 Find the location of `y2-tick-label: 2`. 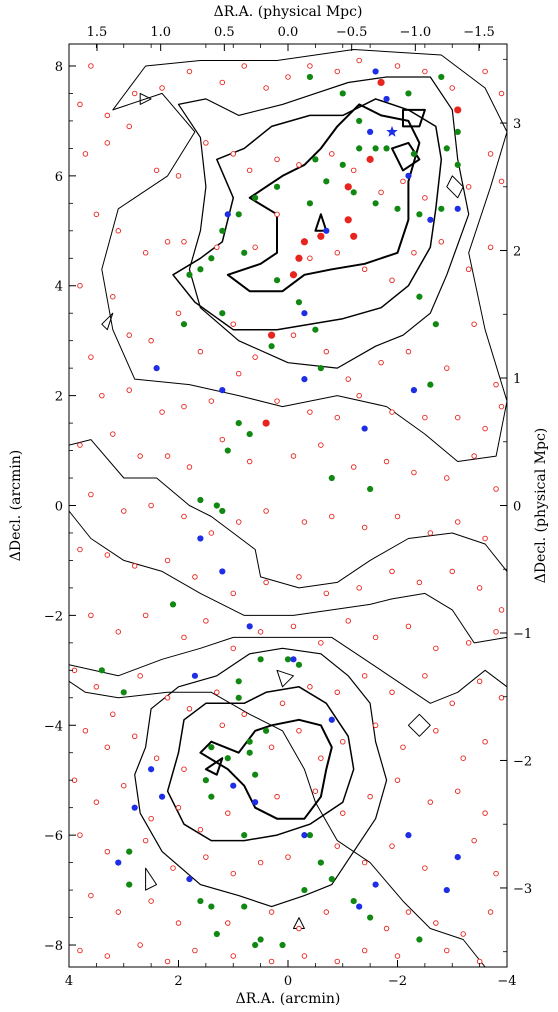

y2-tick-label: 2 is located at coordinates (517, 252).